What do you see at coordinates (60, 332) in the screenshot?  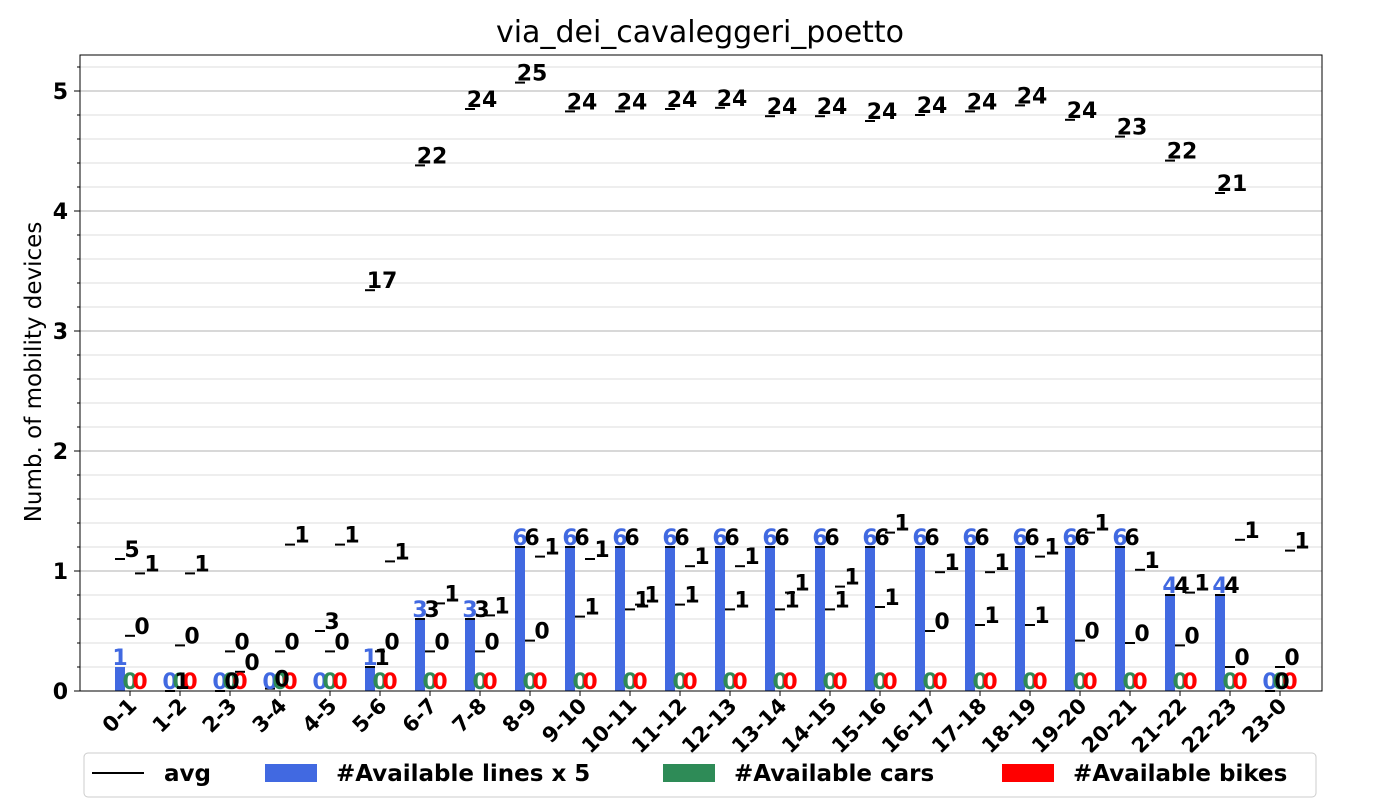 I see `y-tick-label: 3` at bounding box center [60, 332].